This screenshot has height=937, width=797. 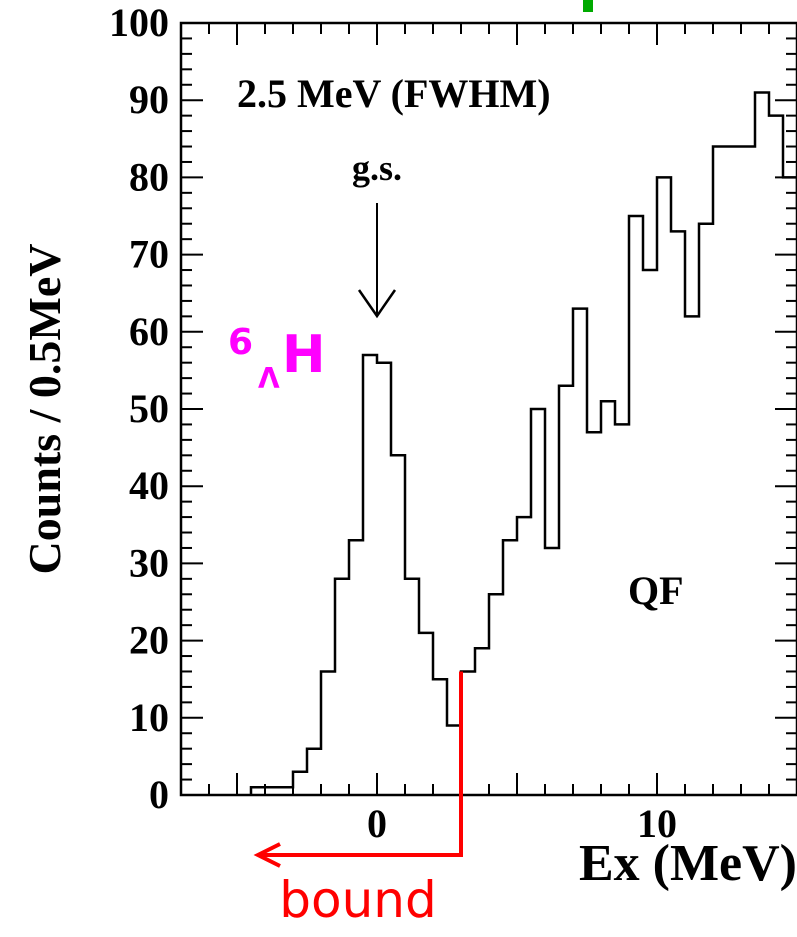 What do you see at coordinates (149, 99) in the screenshot?
I see `y-tick-label: 90` at bounding box center [149, 99].